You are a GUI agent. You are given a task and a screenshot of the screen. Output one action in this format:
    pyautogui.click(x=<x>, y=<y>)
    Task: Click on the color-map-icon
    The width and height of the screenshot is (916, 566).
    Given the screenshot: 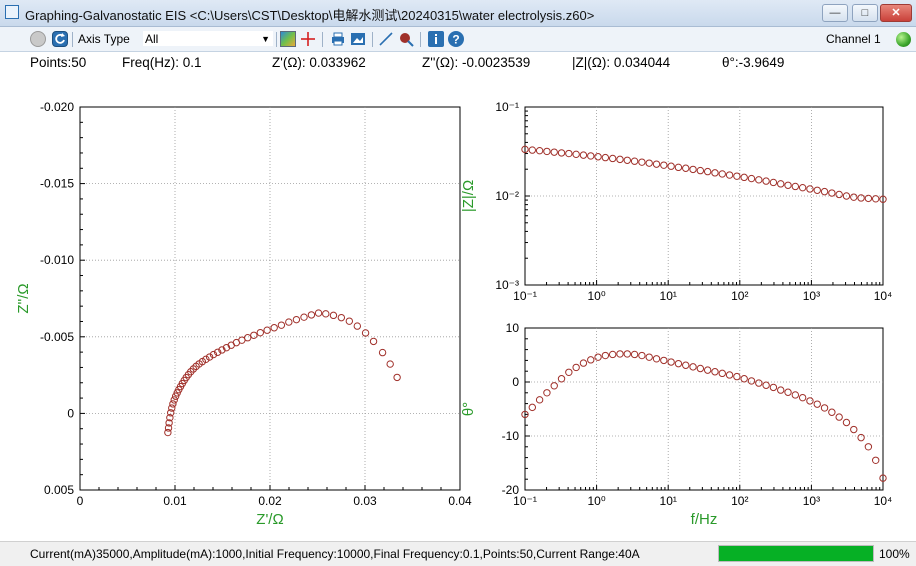 What is the action you would take?
    pyautogui.click(x=288, y=39)
    